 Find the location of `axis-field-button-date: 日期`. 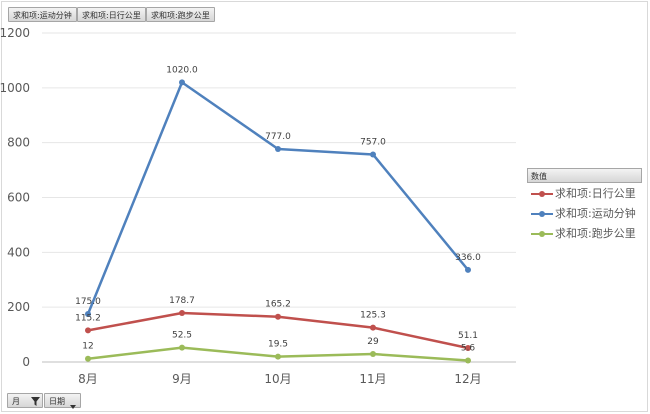

axis-field-button-date: 日期 is located at coordinates (62, 401).